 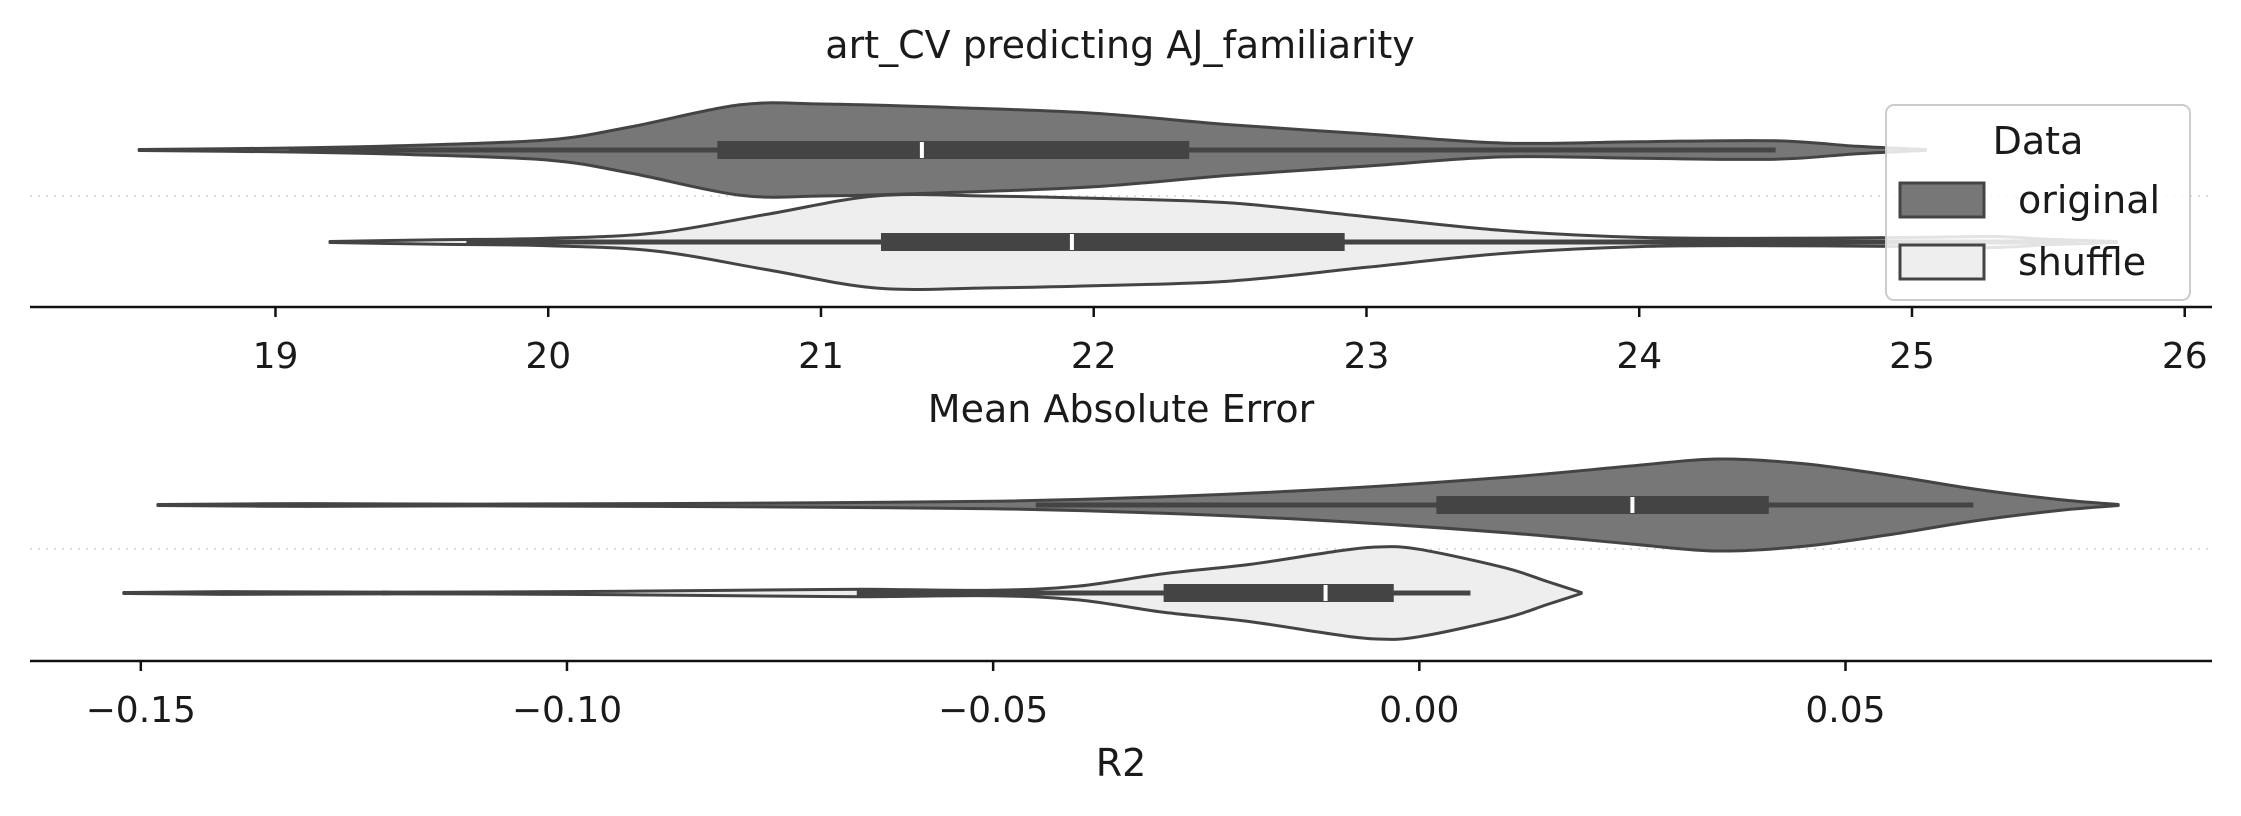 I want to click on violin-body, so click(x=852, y=593).